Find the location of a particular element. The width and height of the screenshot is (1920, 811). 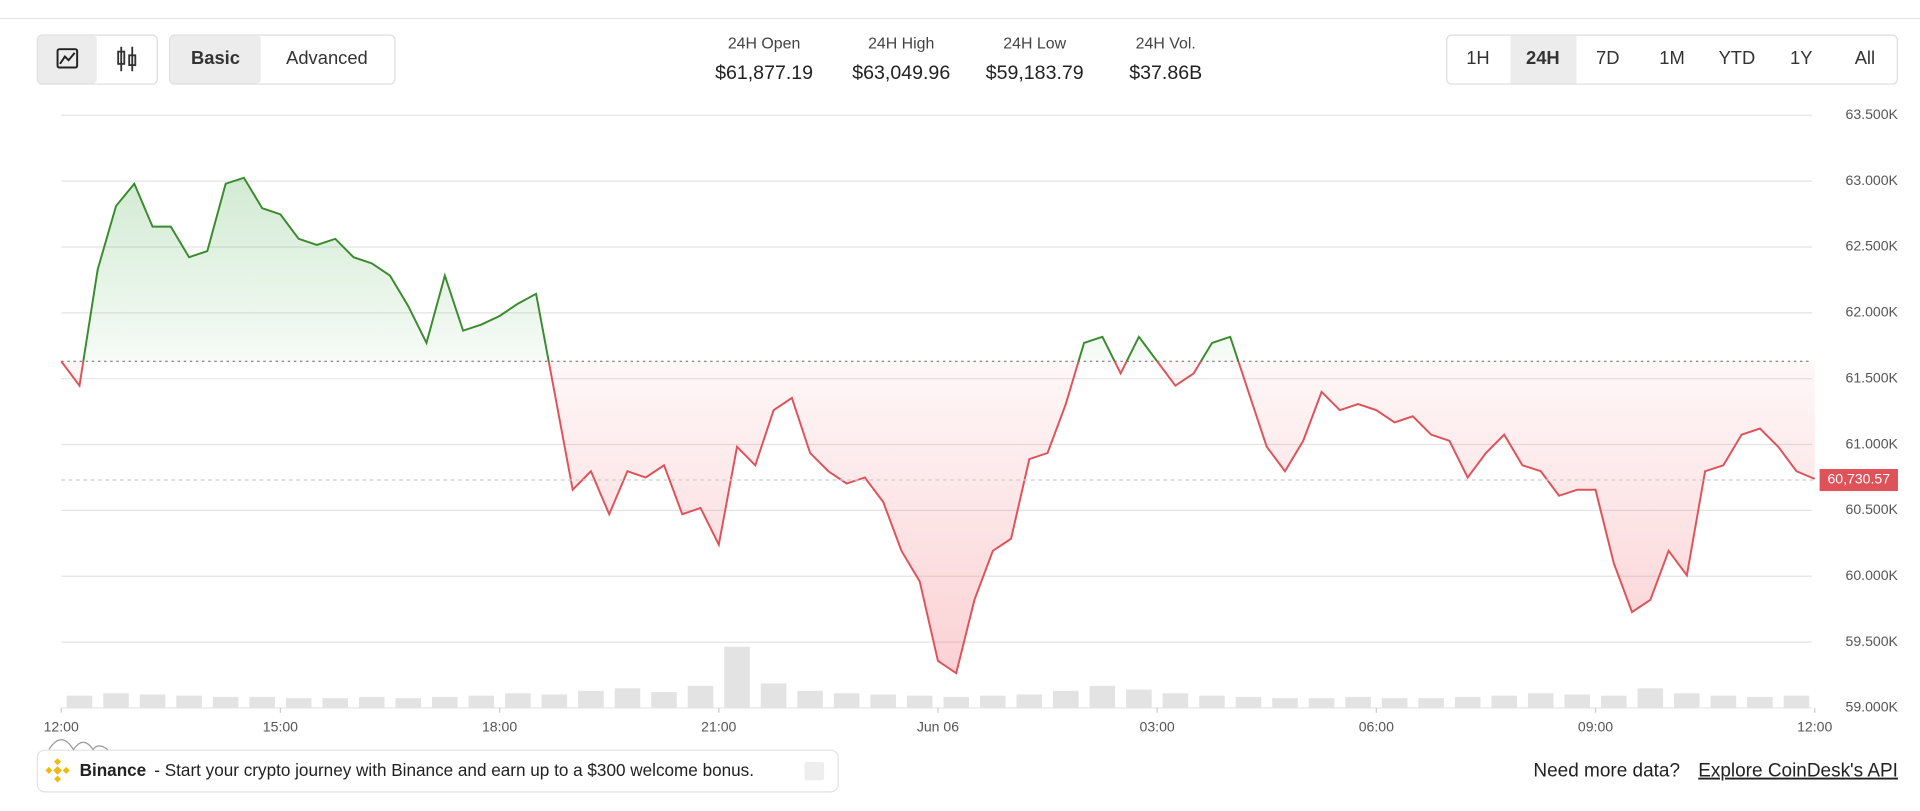

x-tick-label: 18:00 is located at coordinates (499, 726).